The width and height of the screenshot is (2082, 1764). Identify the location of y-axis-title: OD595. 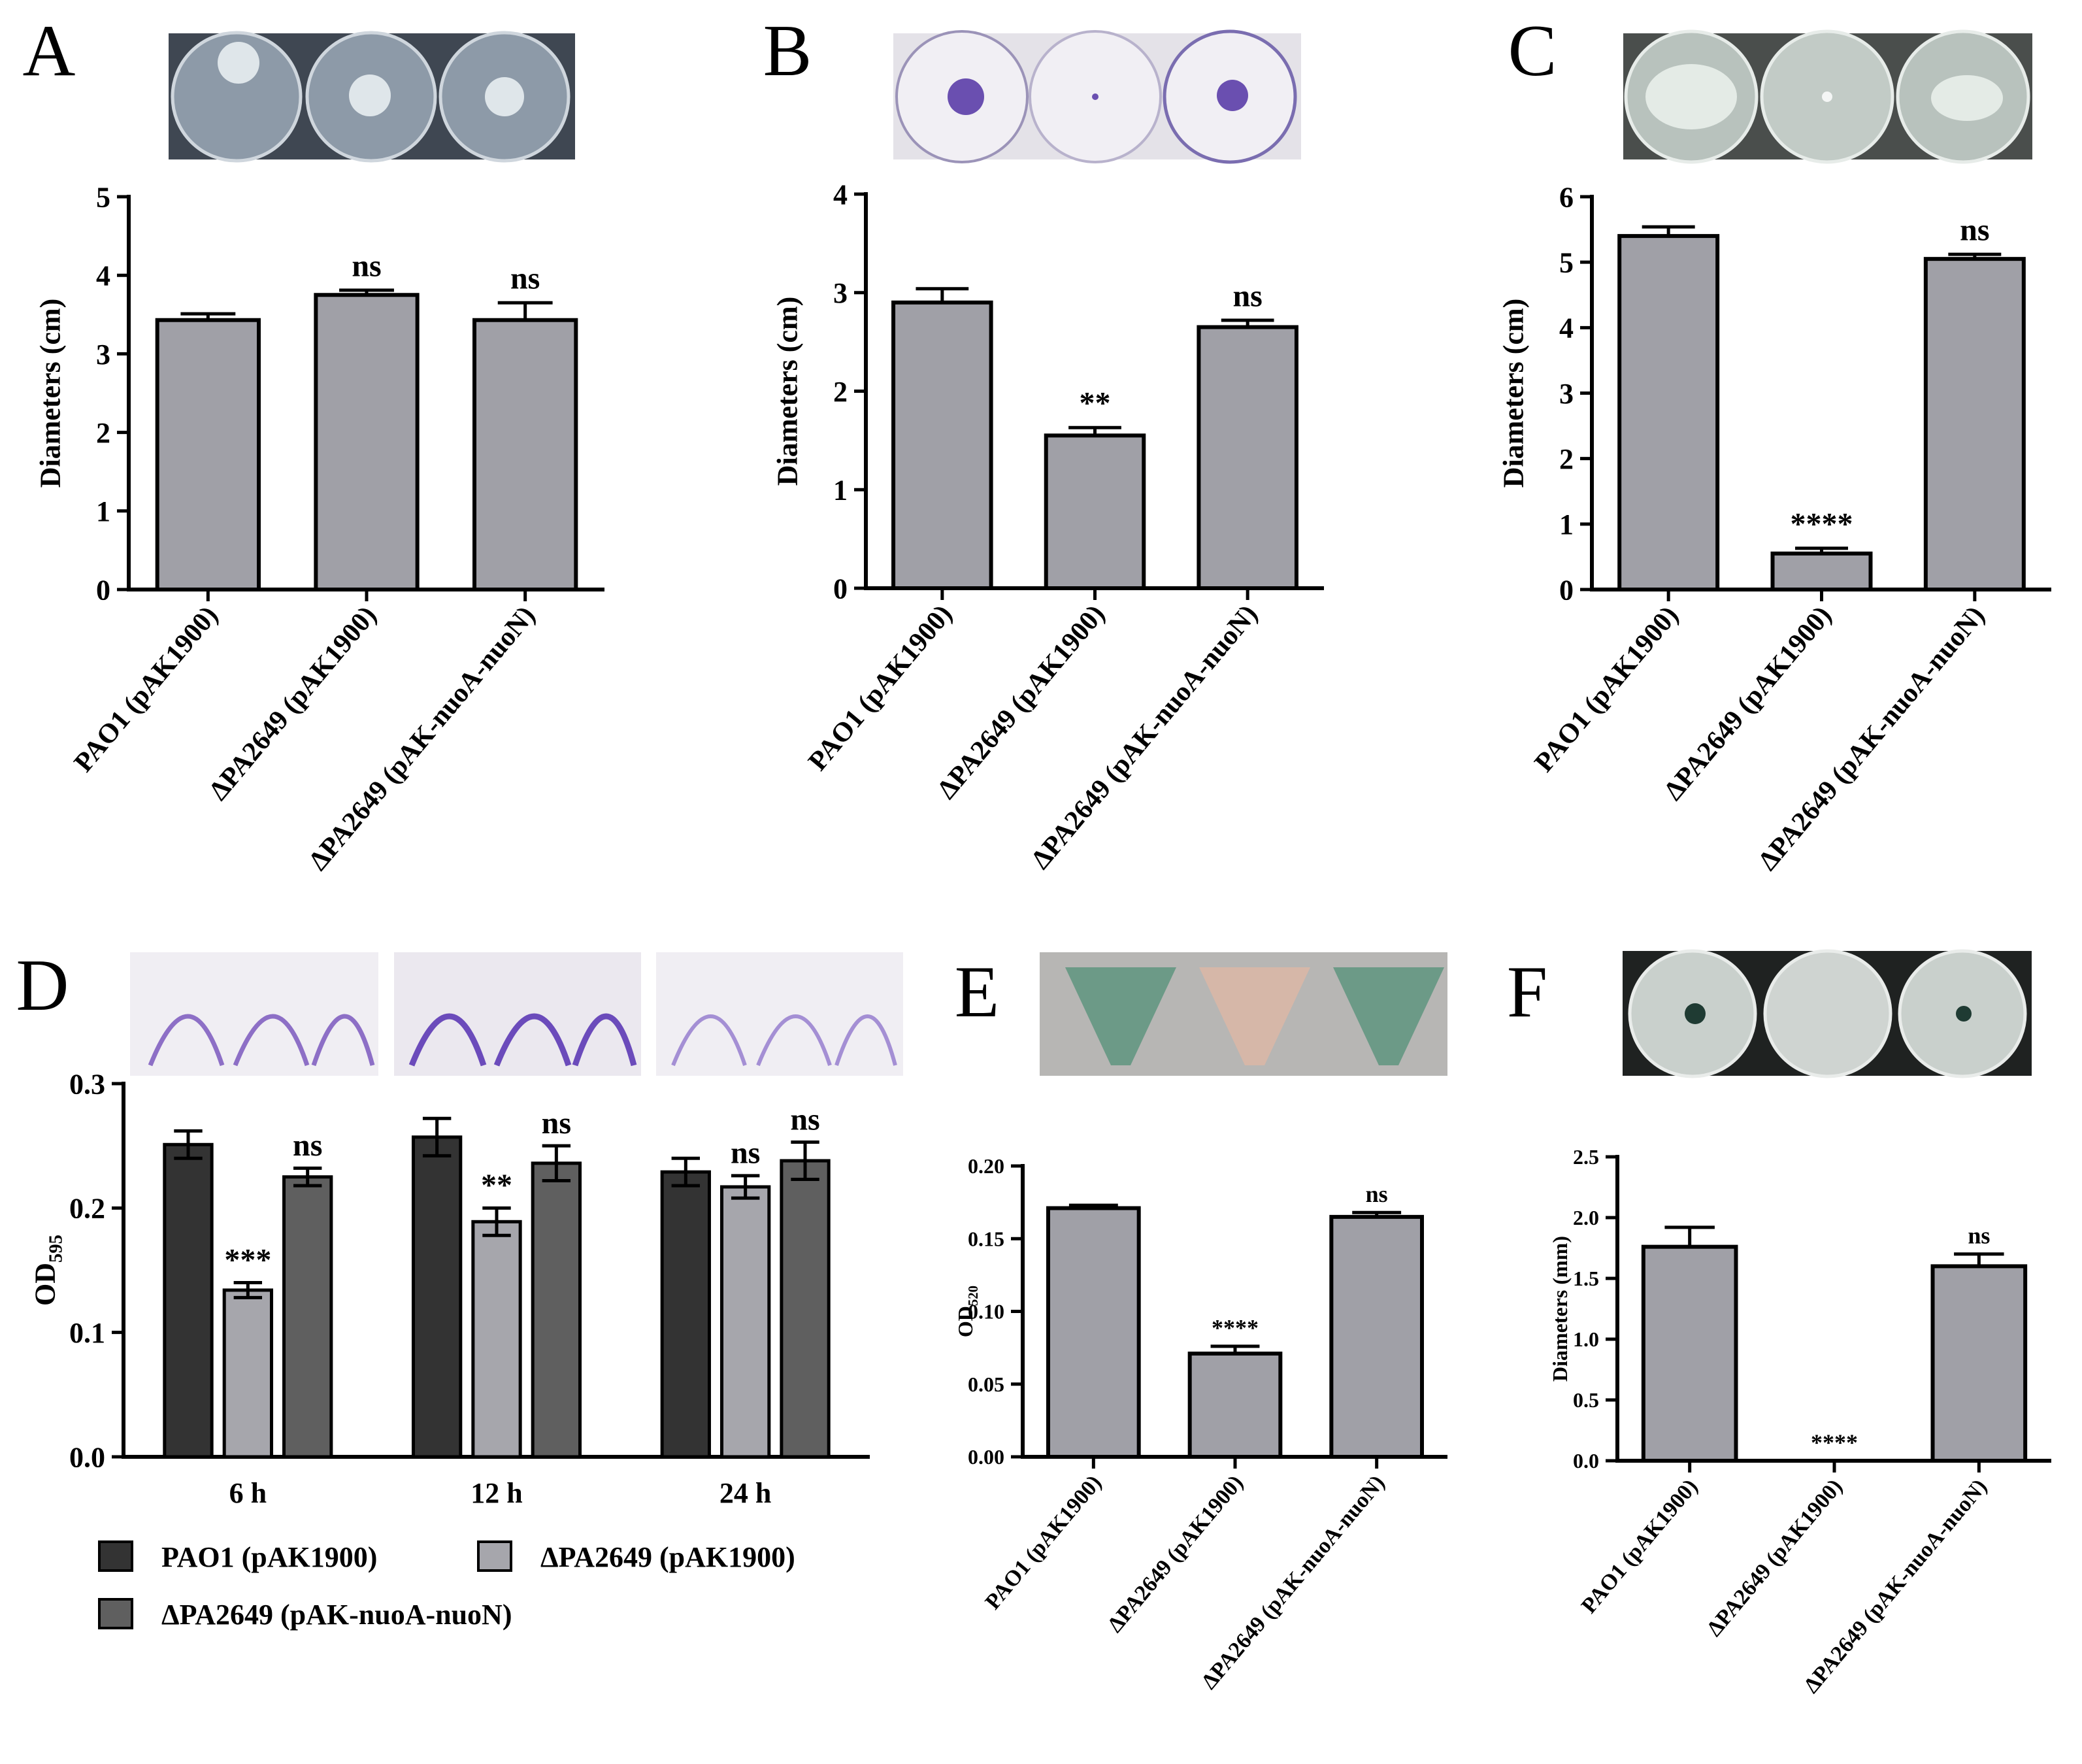
(47, 1270).